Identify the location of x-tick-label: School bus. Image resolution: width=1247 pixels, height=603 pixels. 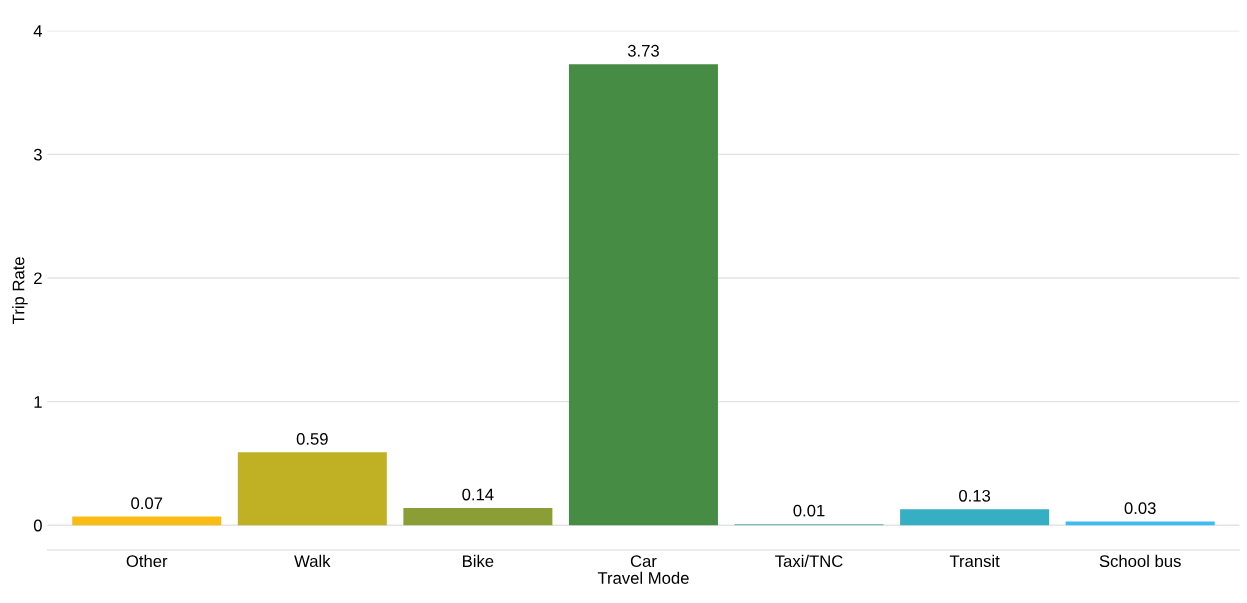
(1140, 561).